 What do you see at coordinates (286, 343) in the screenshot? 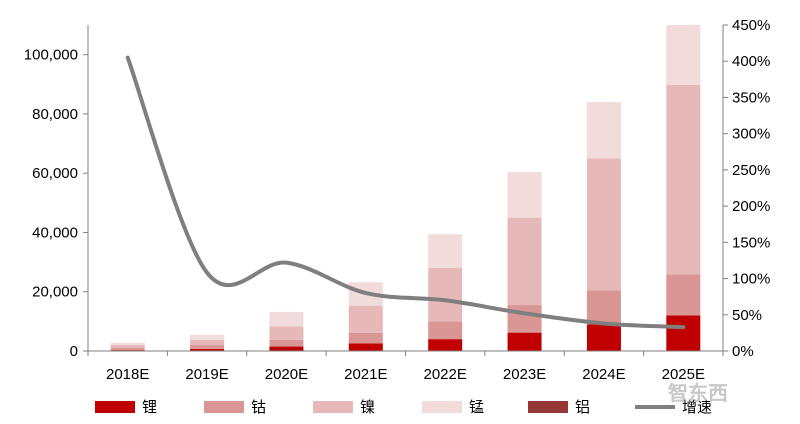
I see `bar-钴-2020E` at bounding box center [286, 343].